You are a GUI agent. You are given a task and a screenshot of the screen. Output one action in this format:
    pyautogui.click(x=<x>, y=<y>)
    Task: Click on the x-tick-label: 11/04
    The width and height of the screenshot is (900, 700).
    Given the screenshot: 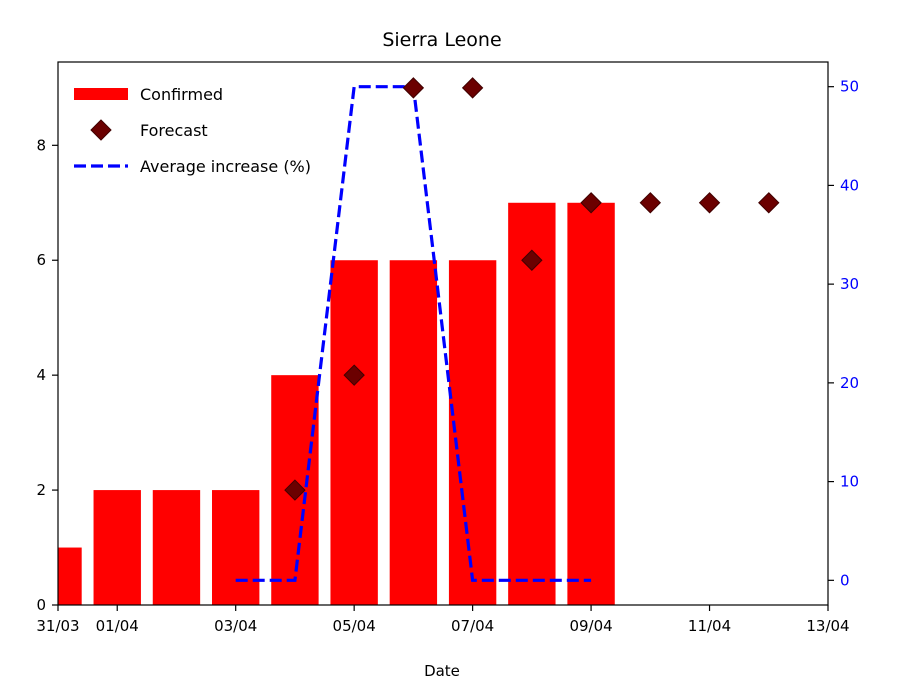 What is the action you would take?
    pyautogui.click(x=709, y=626)
    